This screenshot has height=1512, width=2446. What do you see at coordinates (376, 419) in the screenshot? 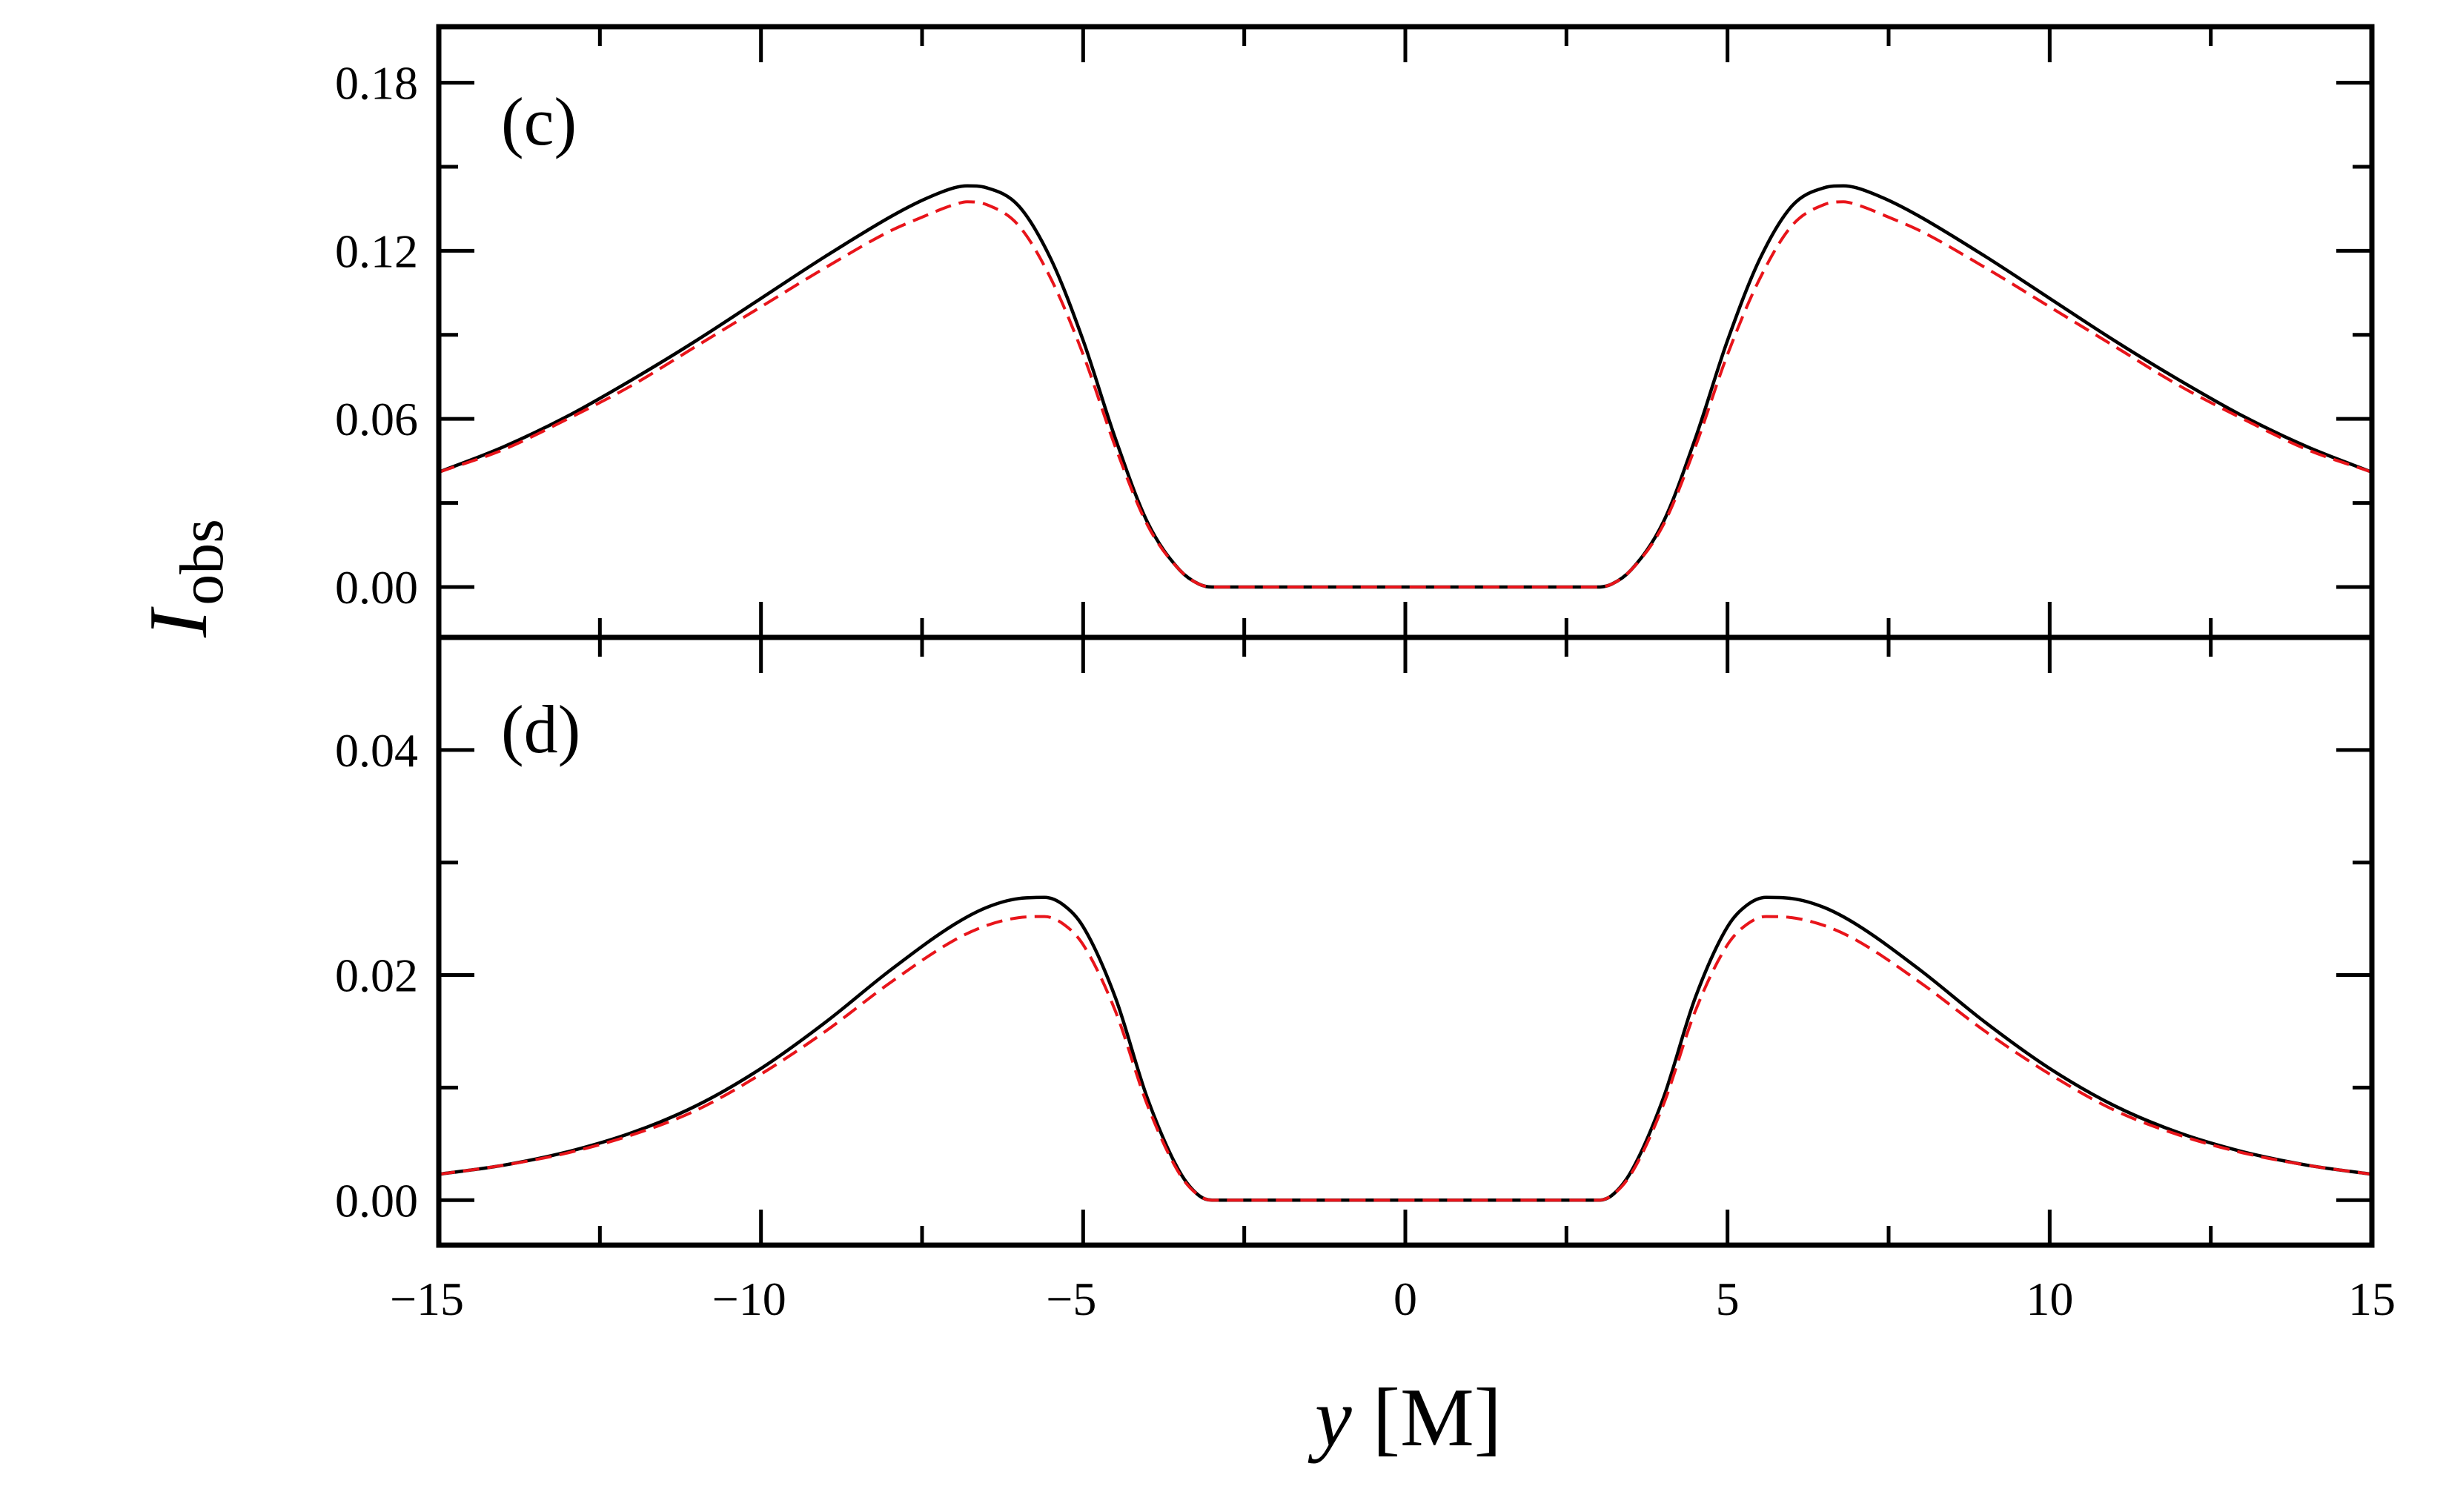
I see `panel-c-y-tick-label: 0.06` at bounding box center [376, 419].